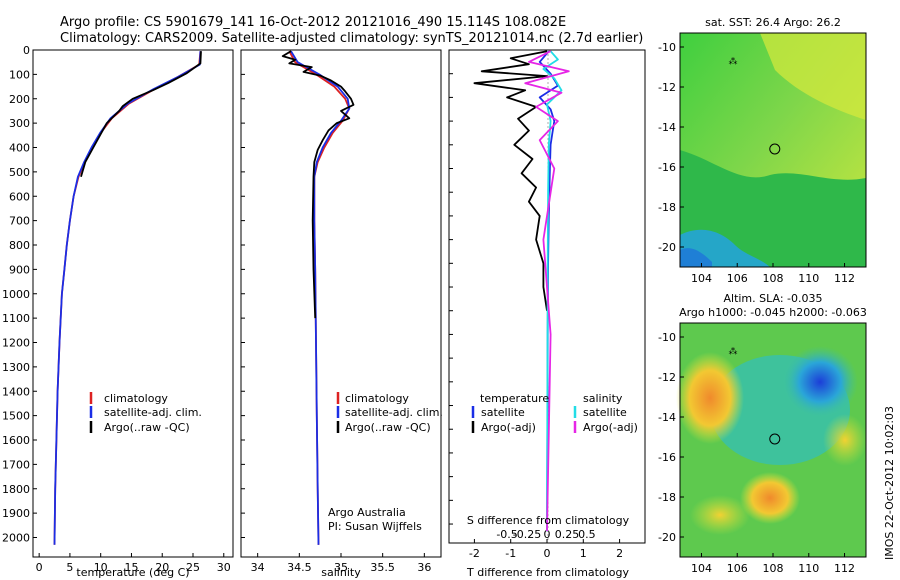 The image size is (900, 580). I want to click on x-tick-label: 2, so click(619, 553).